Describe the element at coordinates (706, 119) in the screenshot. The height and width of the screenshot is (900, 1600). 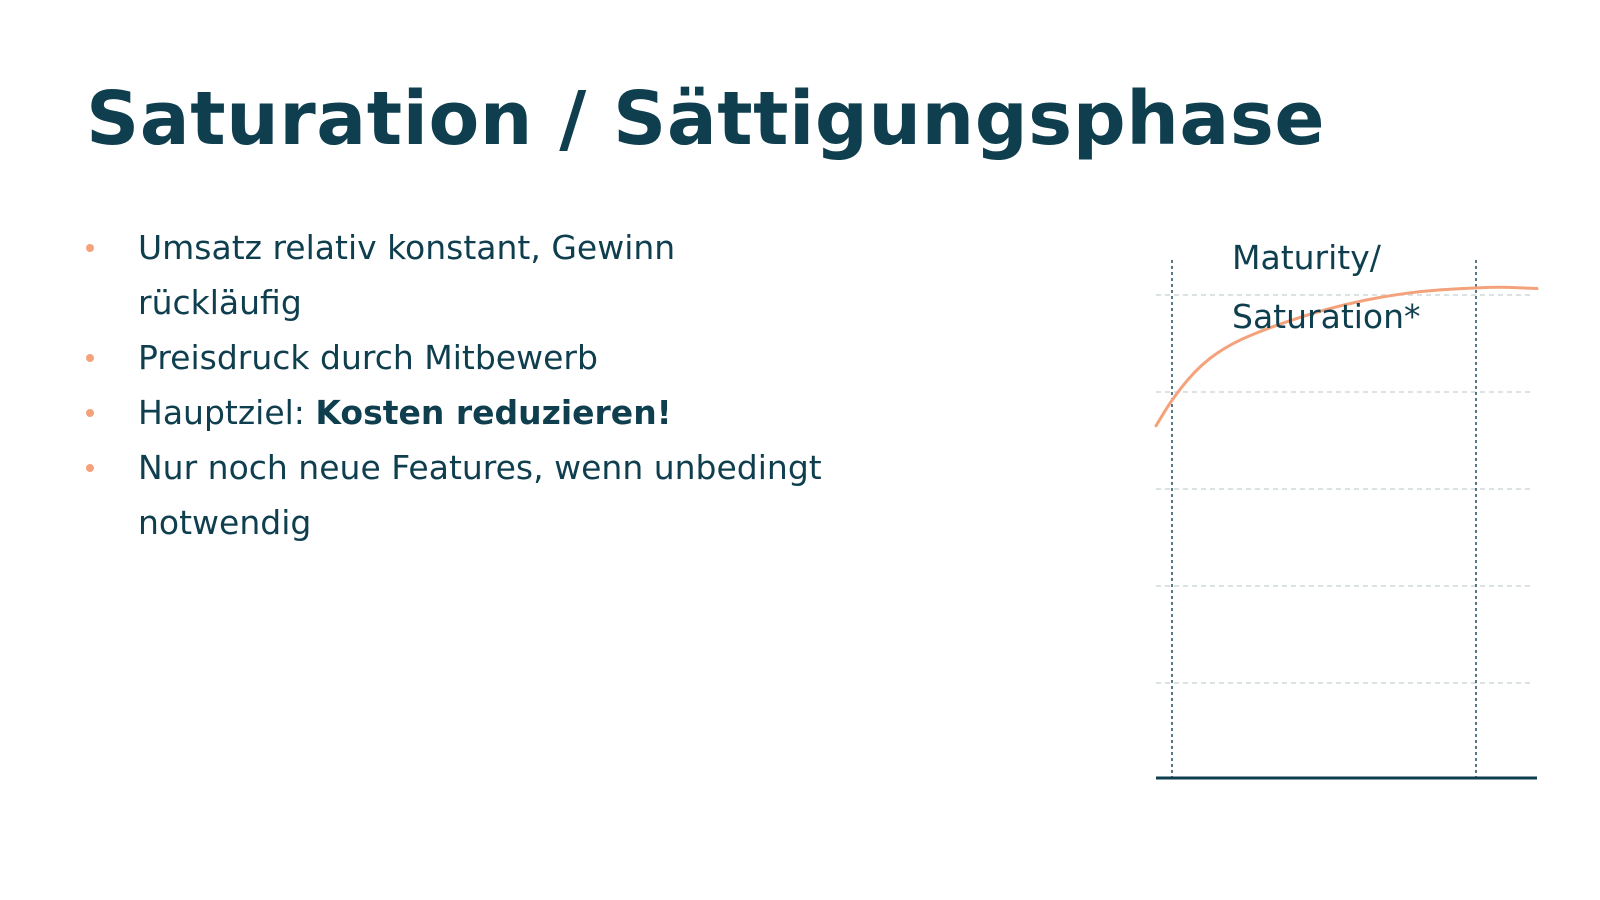
I see `slide-title: Saturation / Sättigungsphase` at that location.